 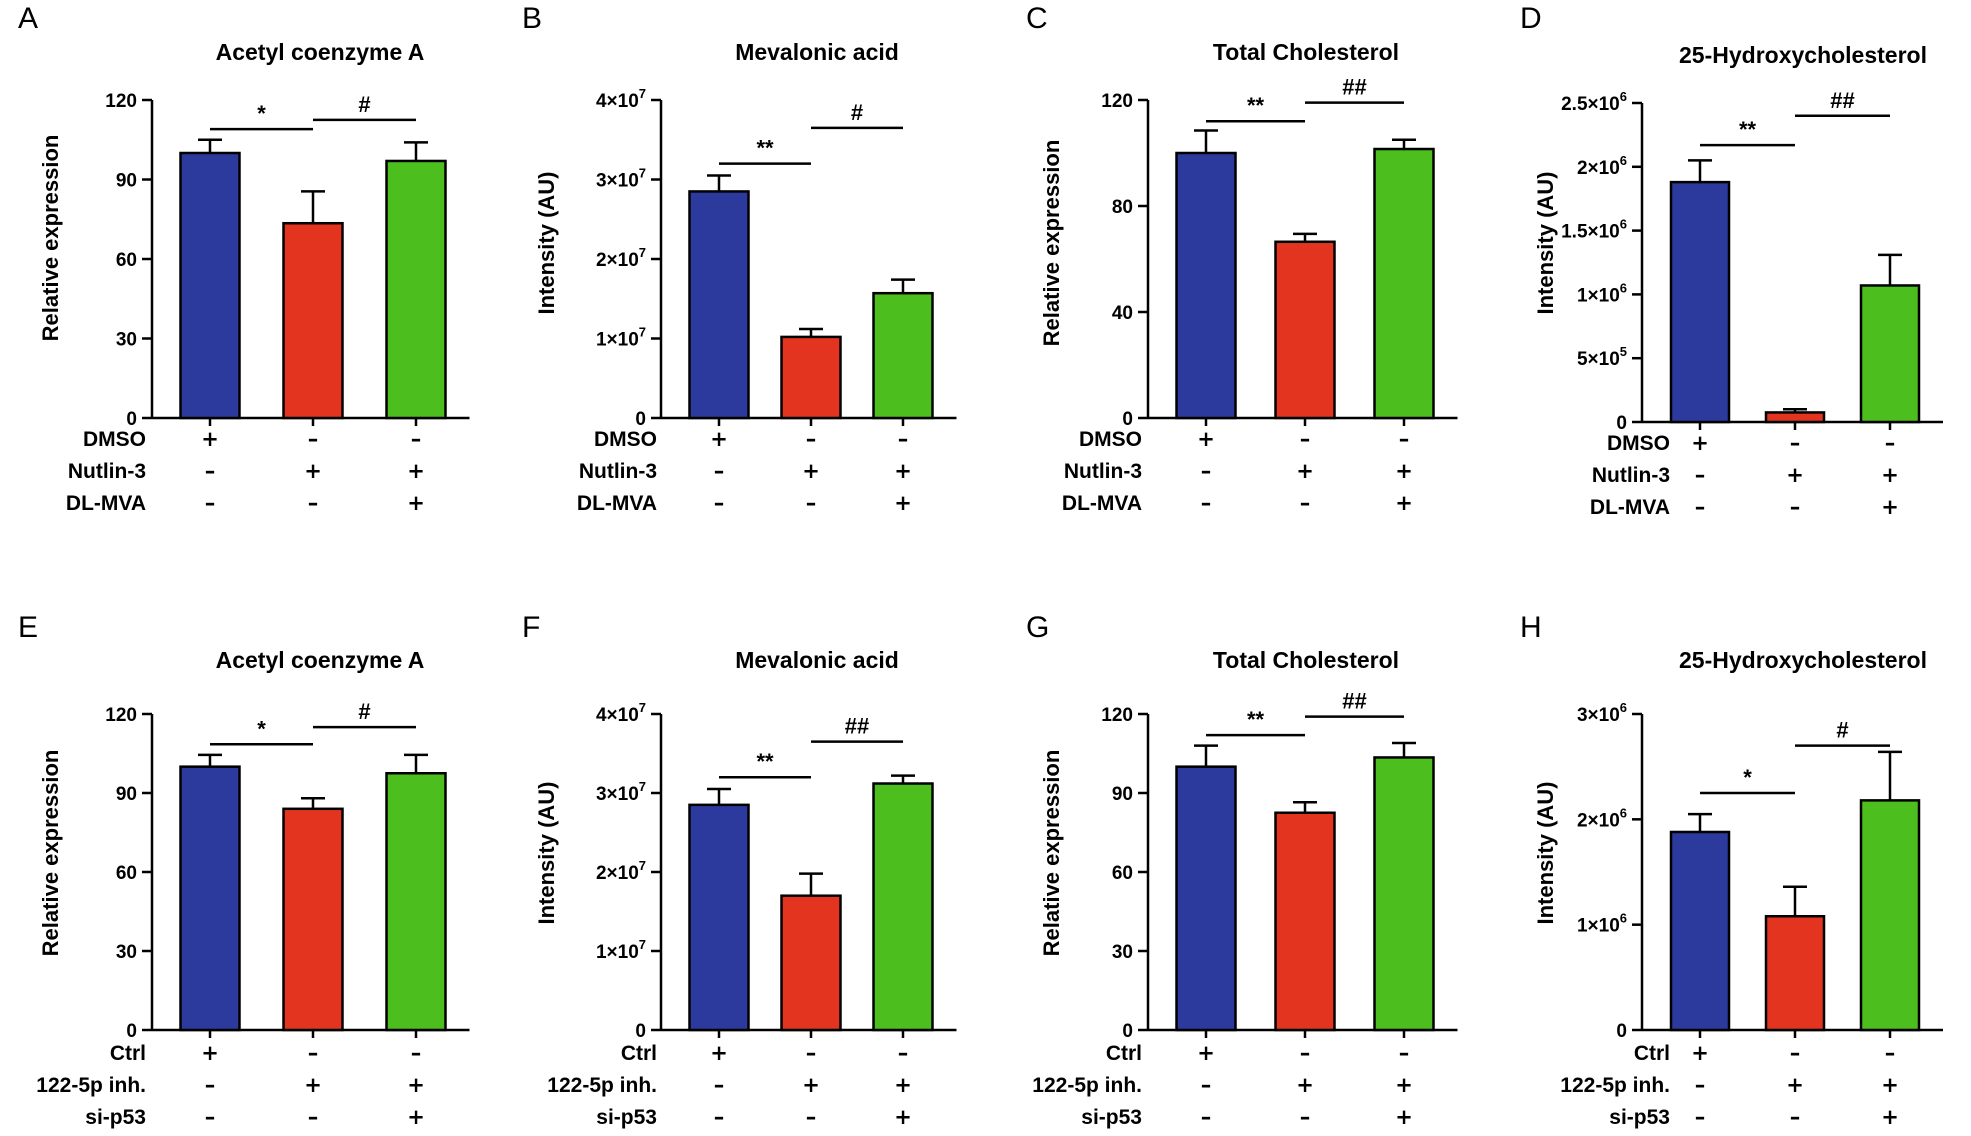 I want to click on condition-sign-h-1-2: +, so click(x=1890, y=1085).